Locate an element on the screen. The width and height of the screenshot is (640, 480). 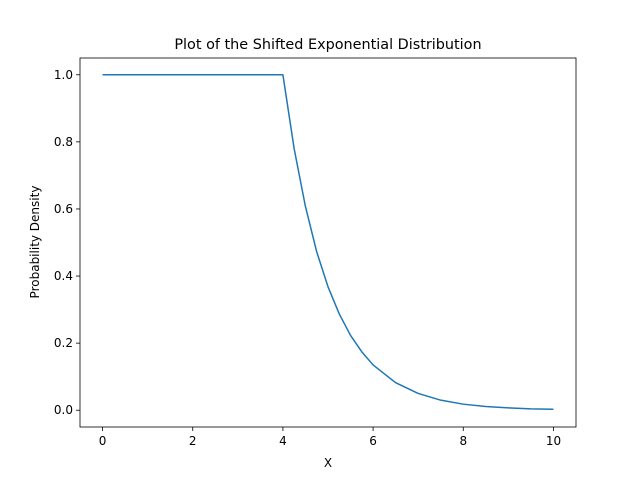
y-tick-label: 0.6 is located at coordinates (63, 209).